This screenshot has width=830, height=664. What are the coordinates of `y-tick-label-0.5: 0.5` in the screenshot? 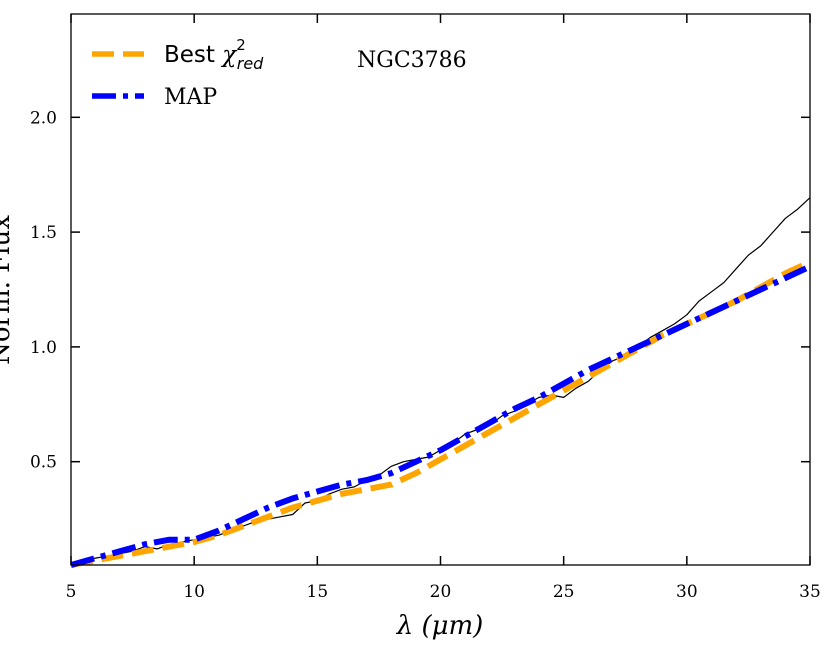 It's located at (43, 463).